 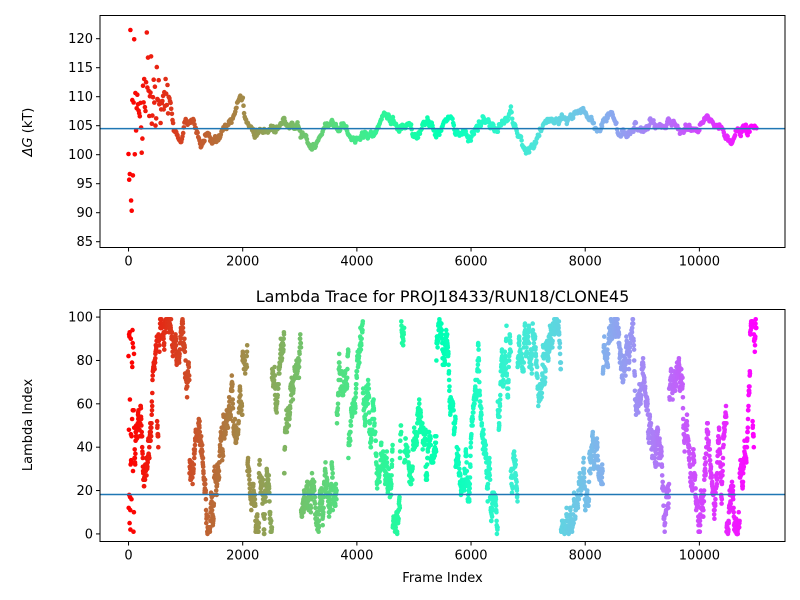 I want to click on delta-g-y-tick-label: 85, so click(x=84, y=242).